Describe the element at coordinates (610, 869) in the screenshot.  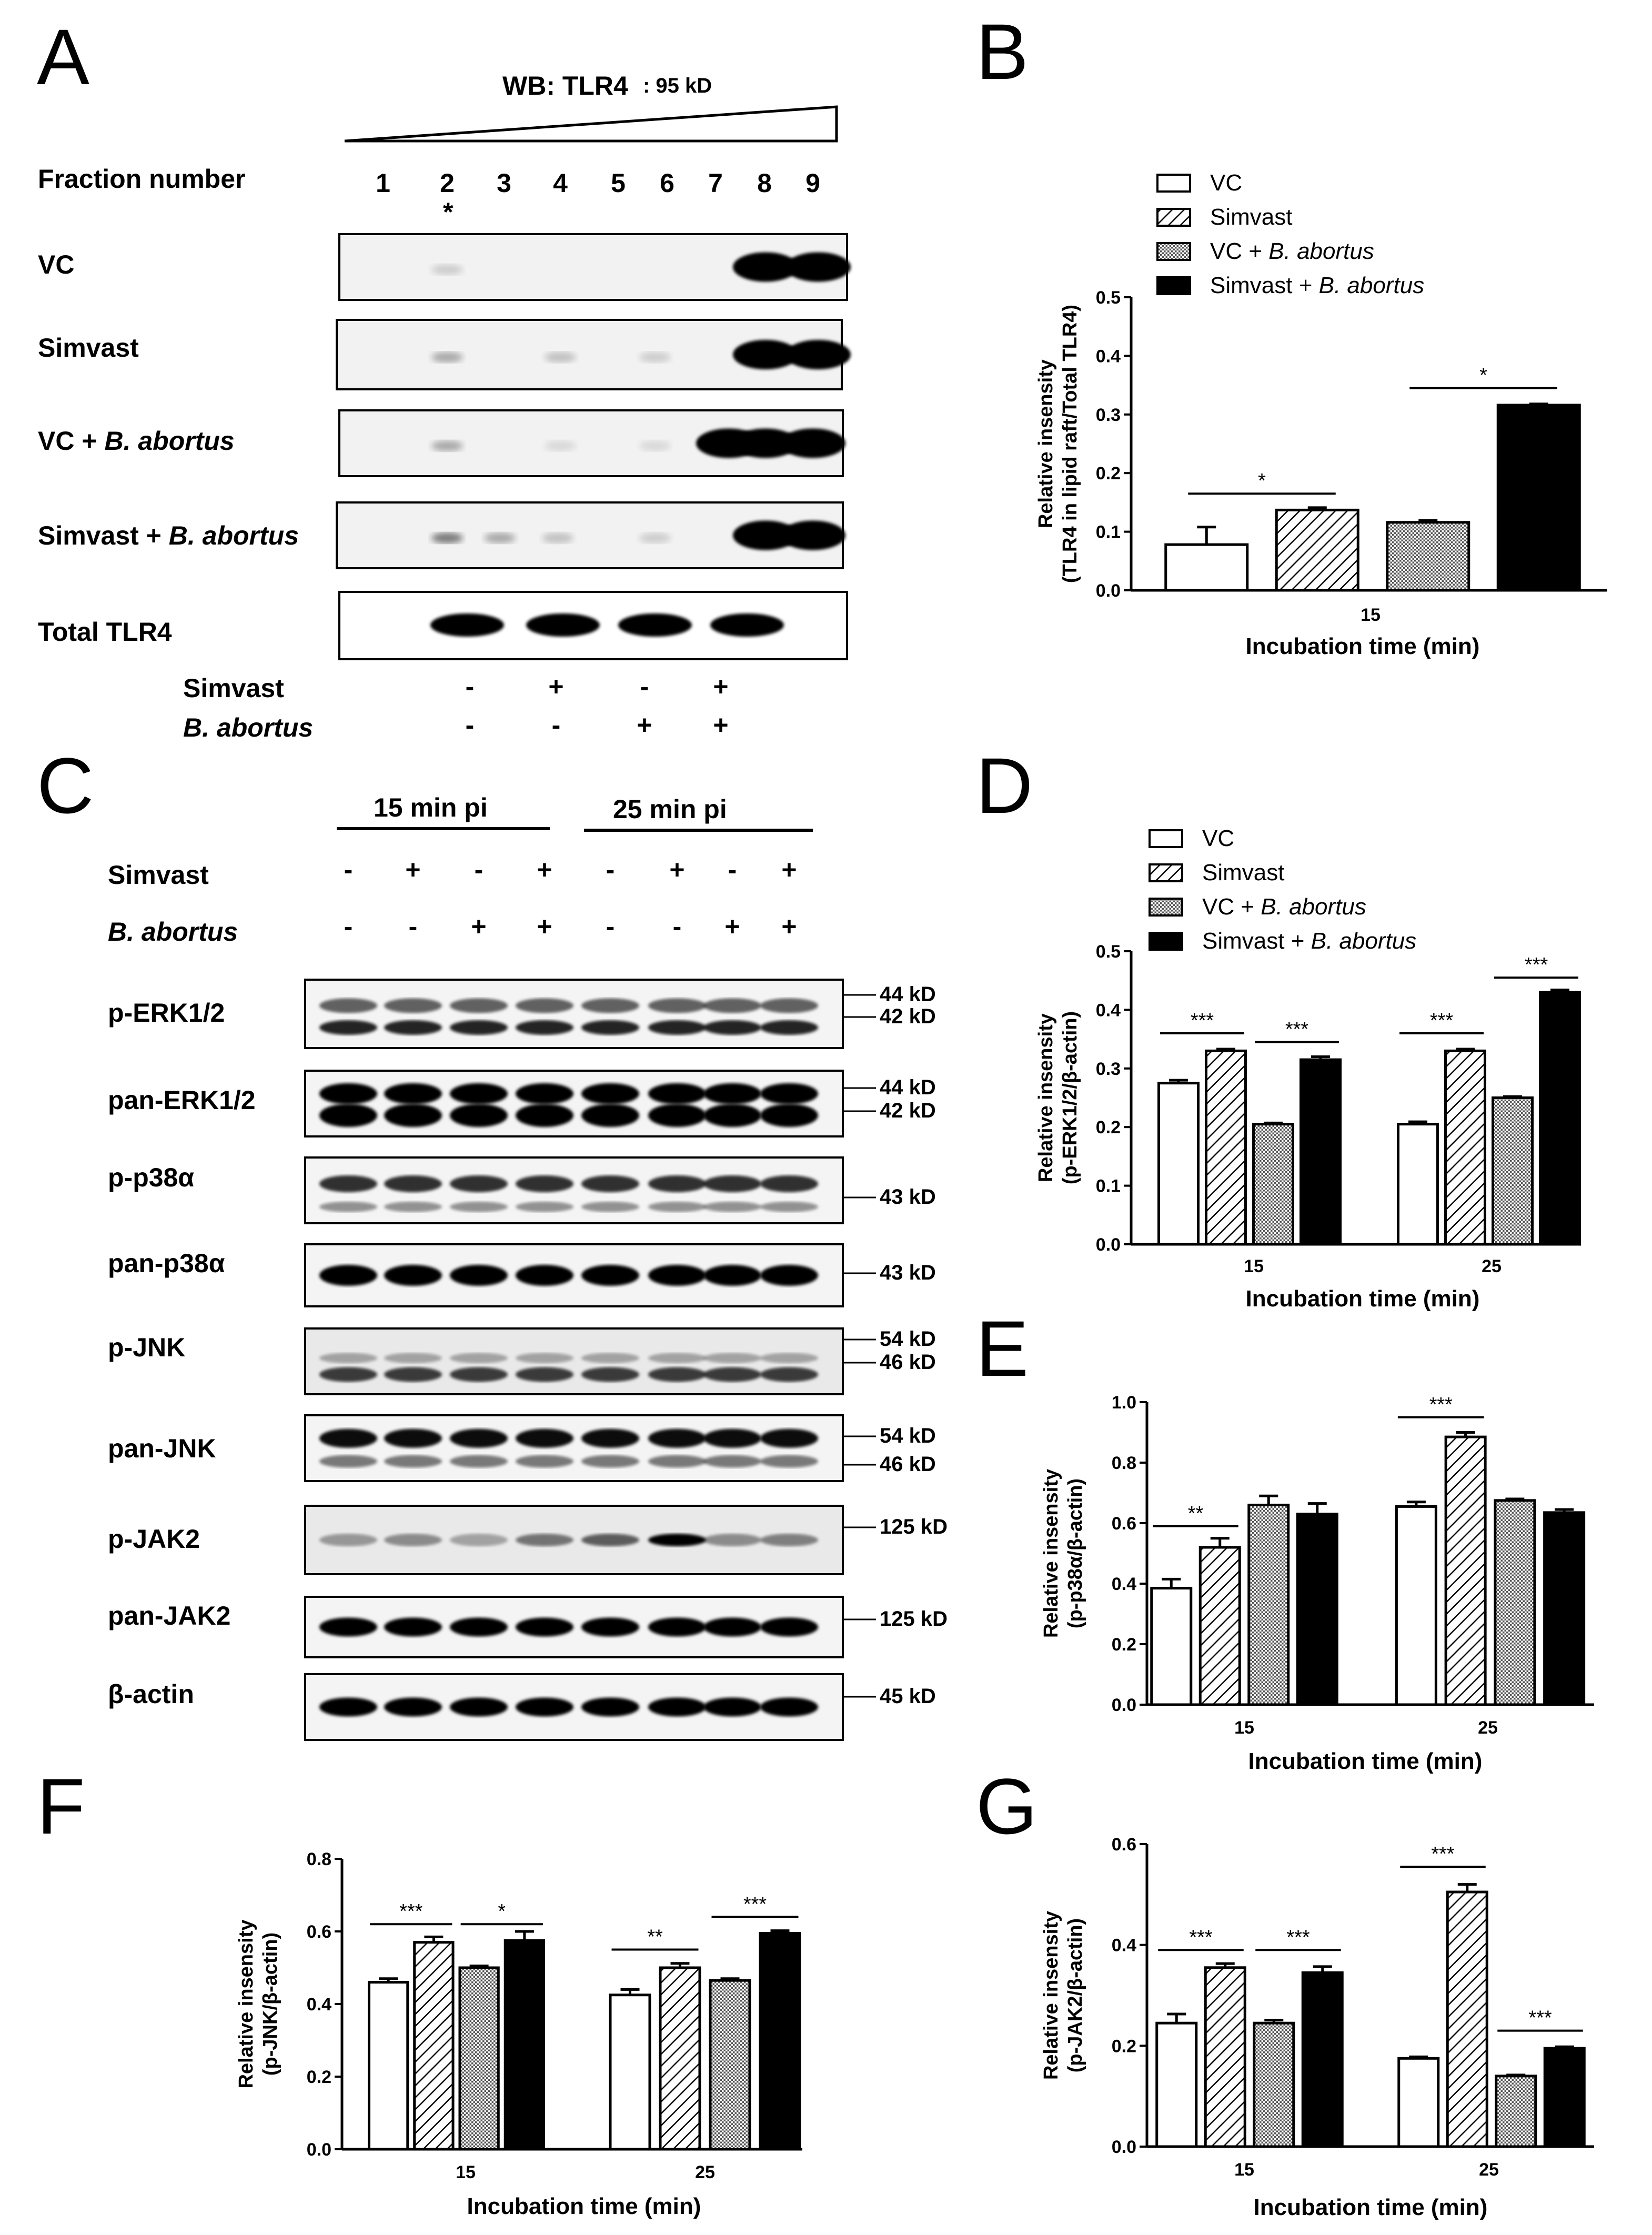
I see `c-simvast-sign: -` at that location.